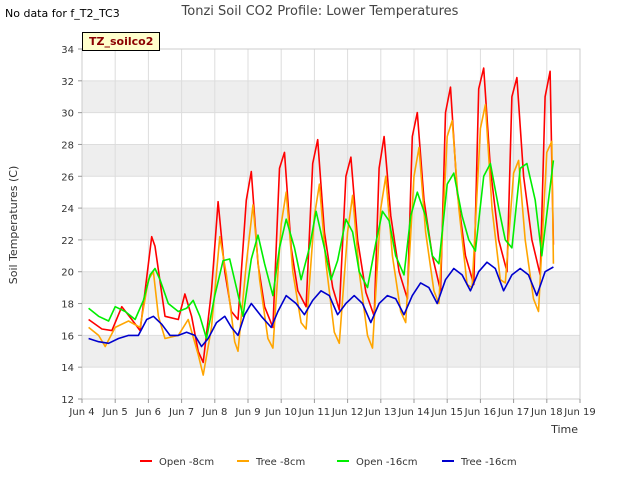 The image size is (640, 480). What do you see at coordinates (67, 114) in the screenshot?
I see `y-tick-label: 30` at bounding box center [67, 114].